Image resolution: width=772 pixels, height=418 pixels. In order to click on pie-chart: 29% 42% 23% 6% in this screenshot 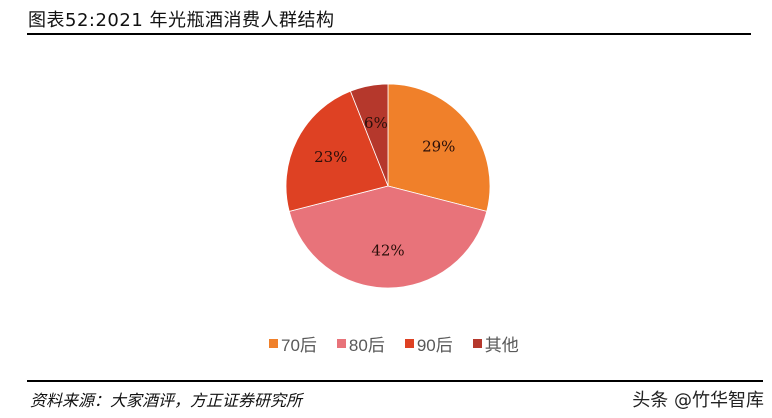, I will do `click(388, 186)`.